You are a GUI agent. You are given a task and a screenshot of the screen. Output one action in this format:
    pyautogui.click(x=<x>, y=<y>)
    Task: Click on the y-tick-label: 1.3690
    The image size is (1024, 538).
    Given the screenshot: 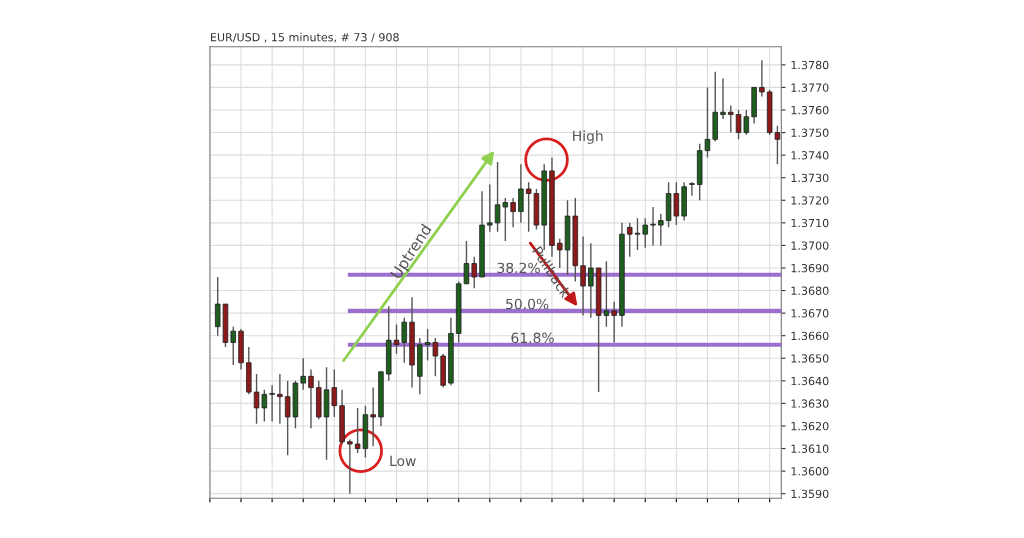 What is the action you would take?
    pyautogui.click(x=810, y=268)
    